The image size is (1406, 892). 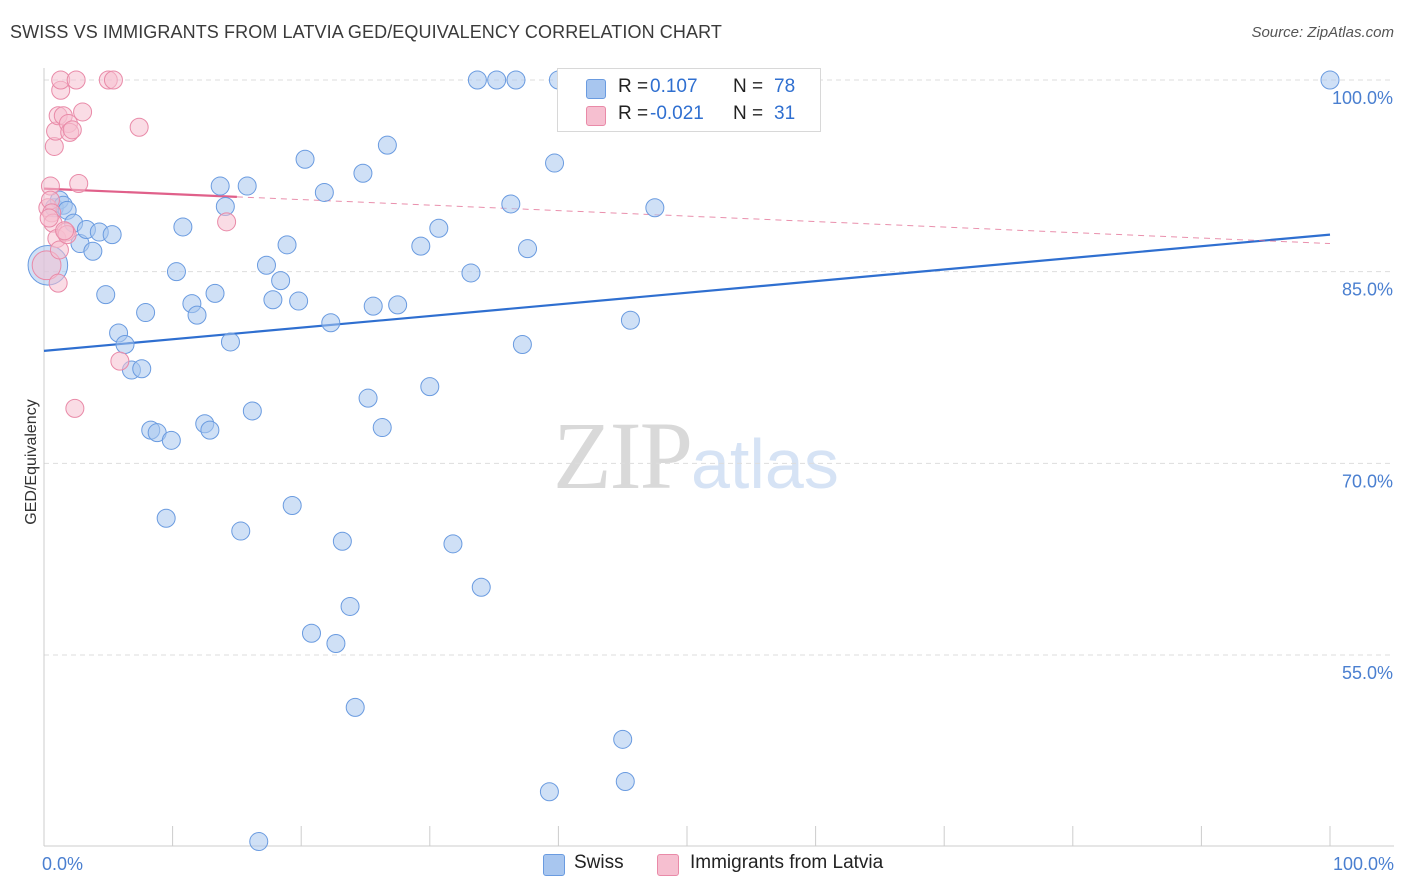 I want to click on legend-row-latvia: R = -0.021 N = 31, so click(x=689, y=114).